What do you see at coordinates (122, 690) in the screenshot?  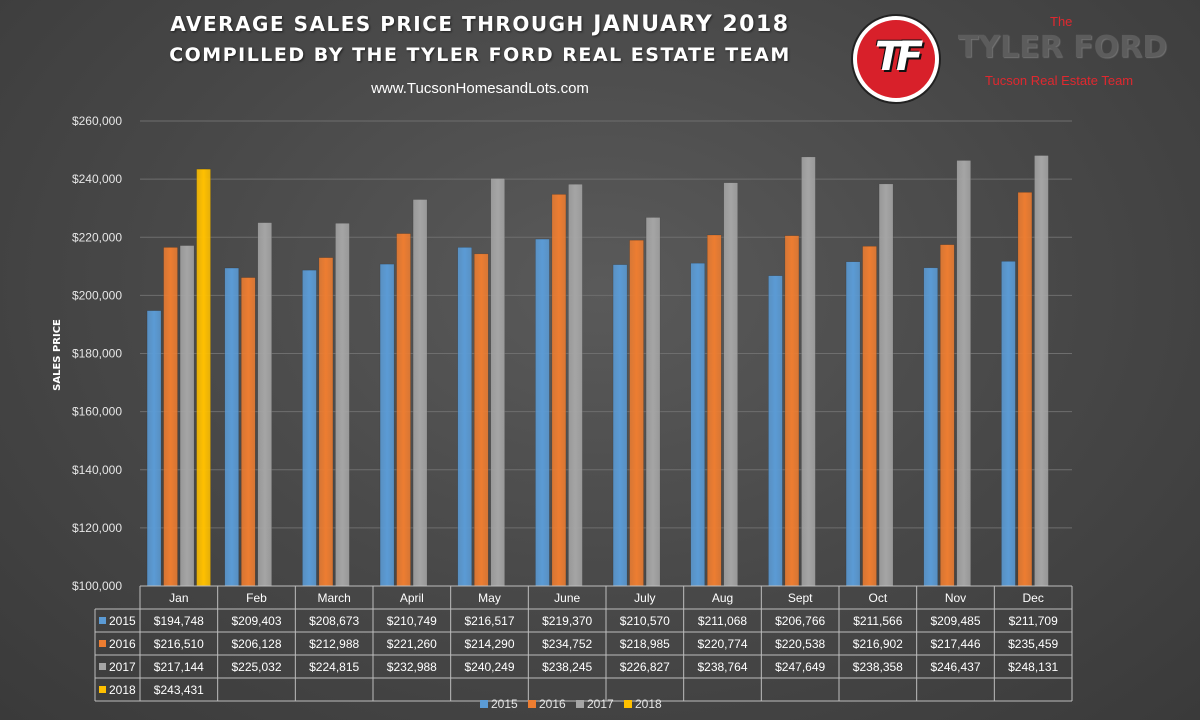 I see `series-name: 2018` at bounding box center [122, 690].